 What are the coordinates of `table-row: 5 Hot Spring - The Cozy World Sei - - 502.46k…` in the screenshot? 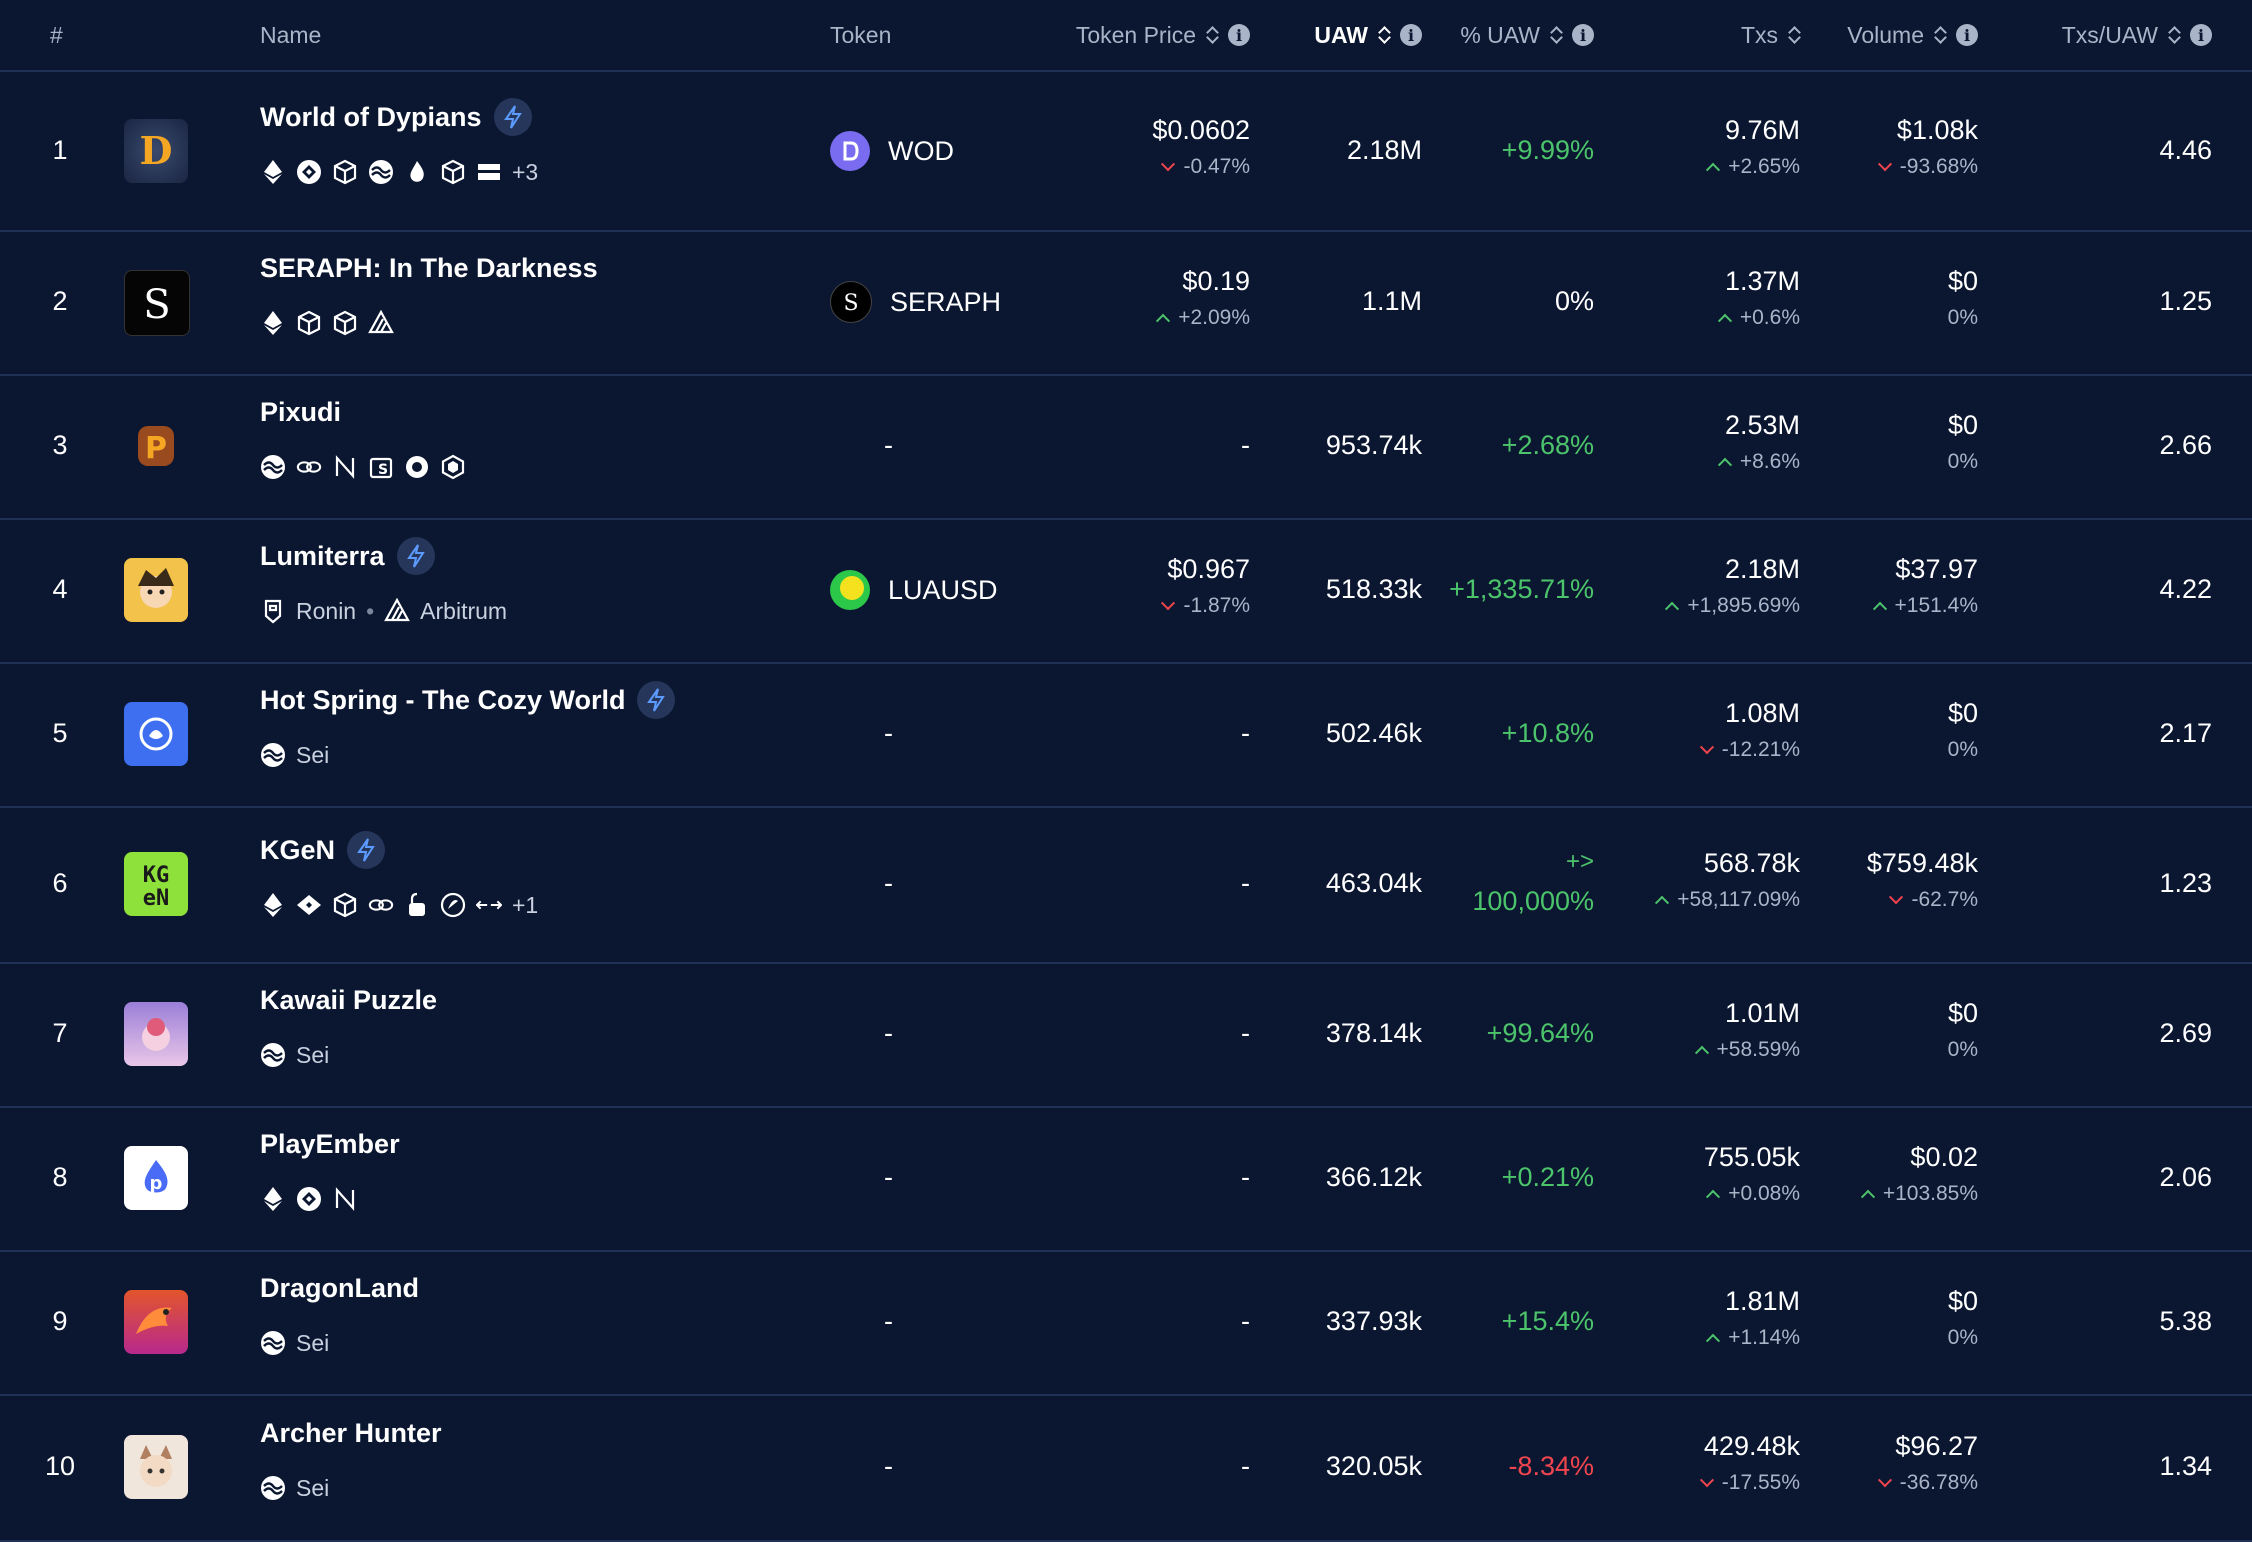 It's located at (1126, 735).